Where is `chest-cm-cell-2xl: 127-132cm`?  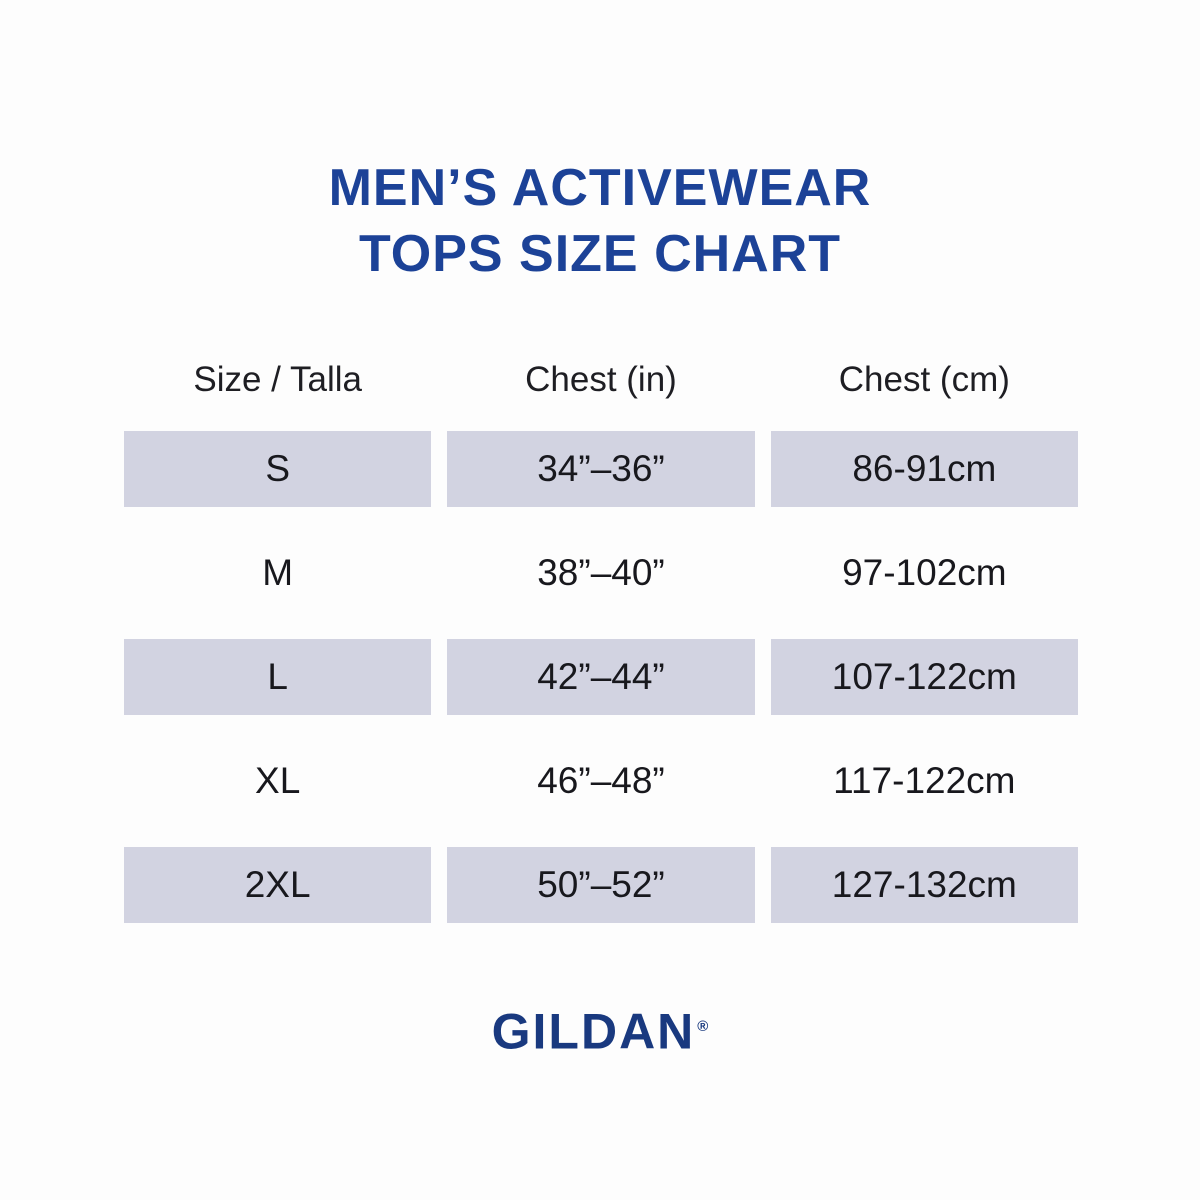 chest-cm-cell-2xl: 127-132cm is located at coordinates (924, 885).